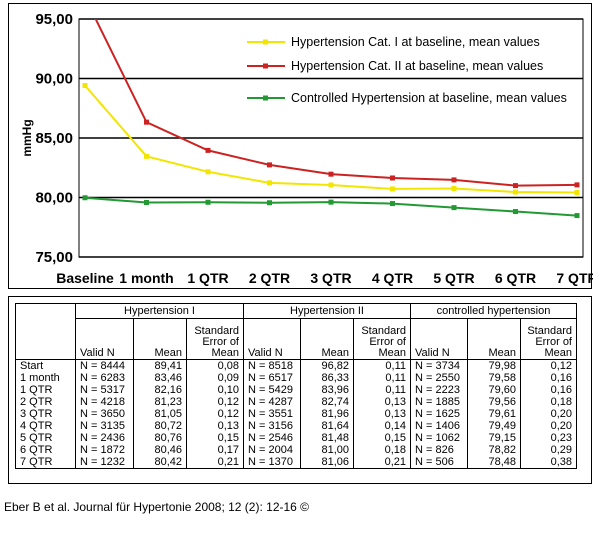  I want to click on table-cell: N = 3135, so click(104, 426).